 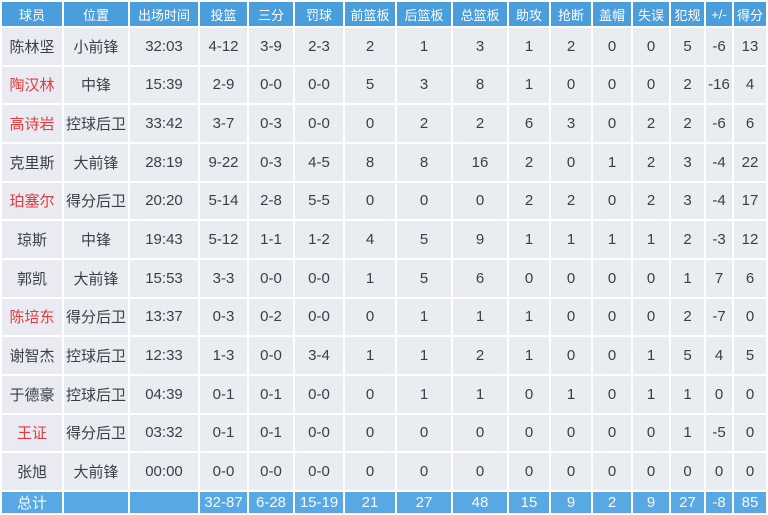 I want to click on cell-fg: 3-7, so click(x=223, y=123).